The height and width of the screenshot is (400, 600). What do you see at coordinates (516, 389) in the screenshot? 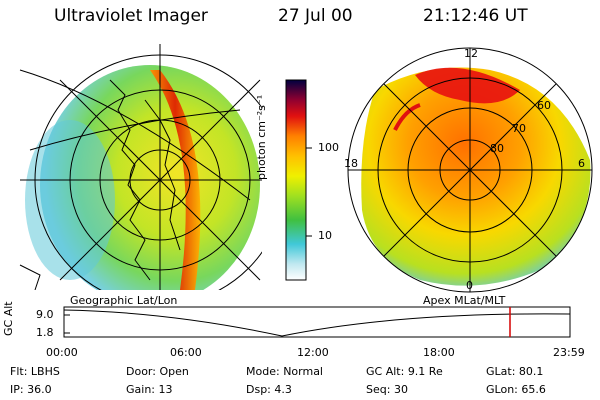
I see `info-glon: GLon: 65.6` at bounding box center [516, 389].